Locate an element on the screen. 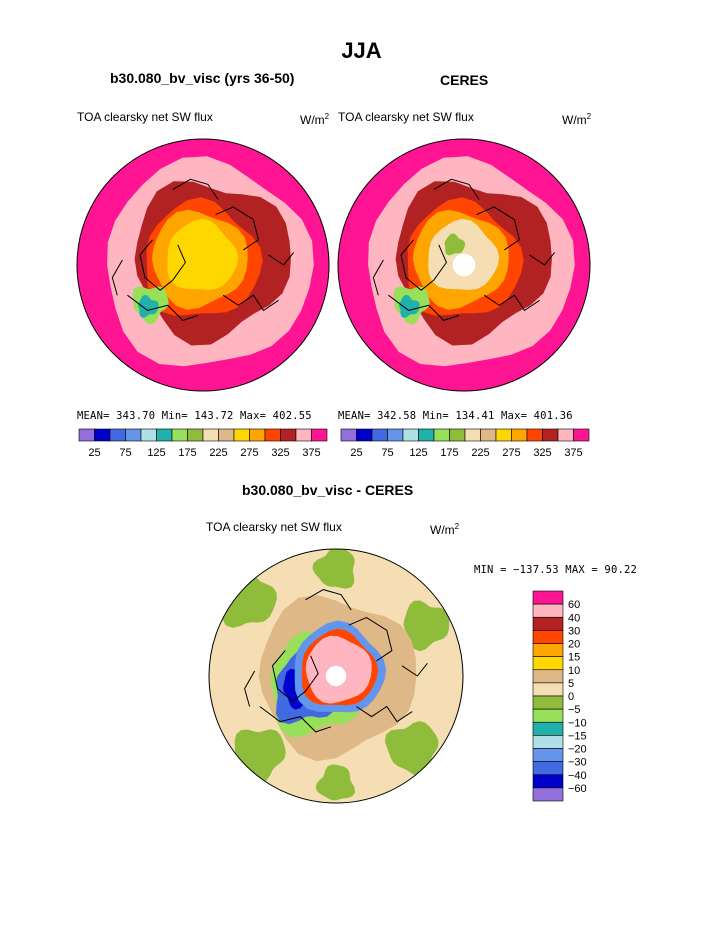 The height and width of the screenshot is (935, 723). obs-colorbar: 25 75 125 175 225 275 325 375 is located at coordinates (465, 443).